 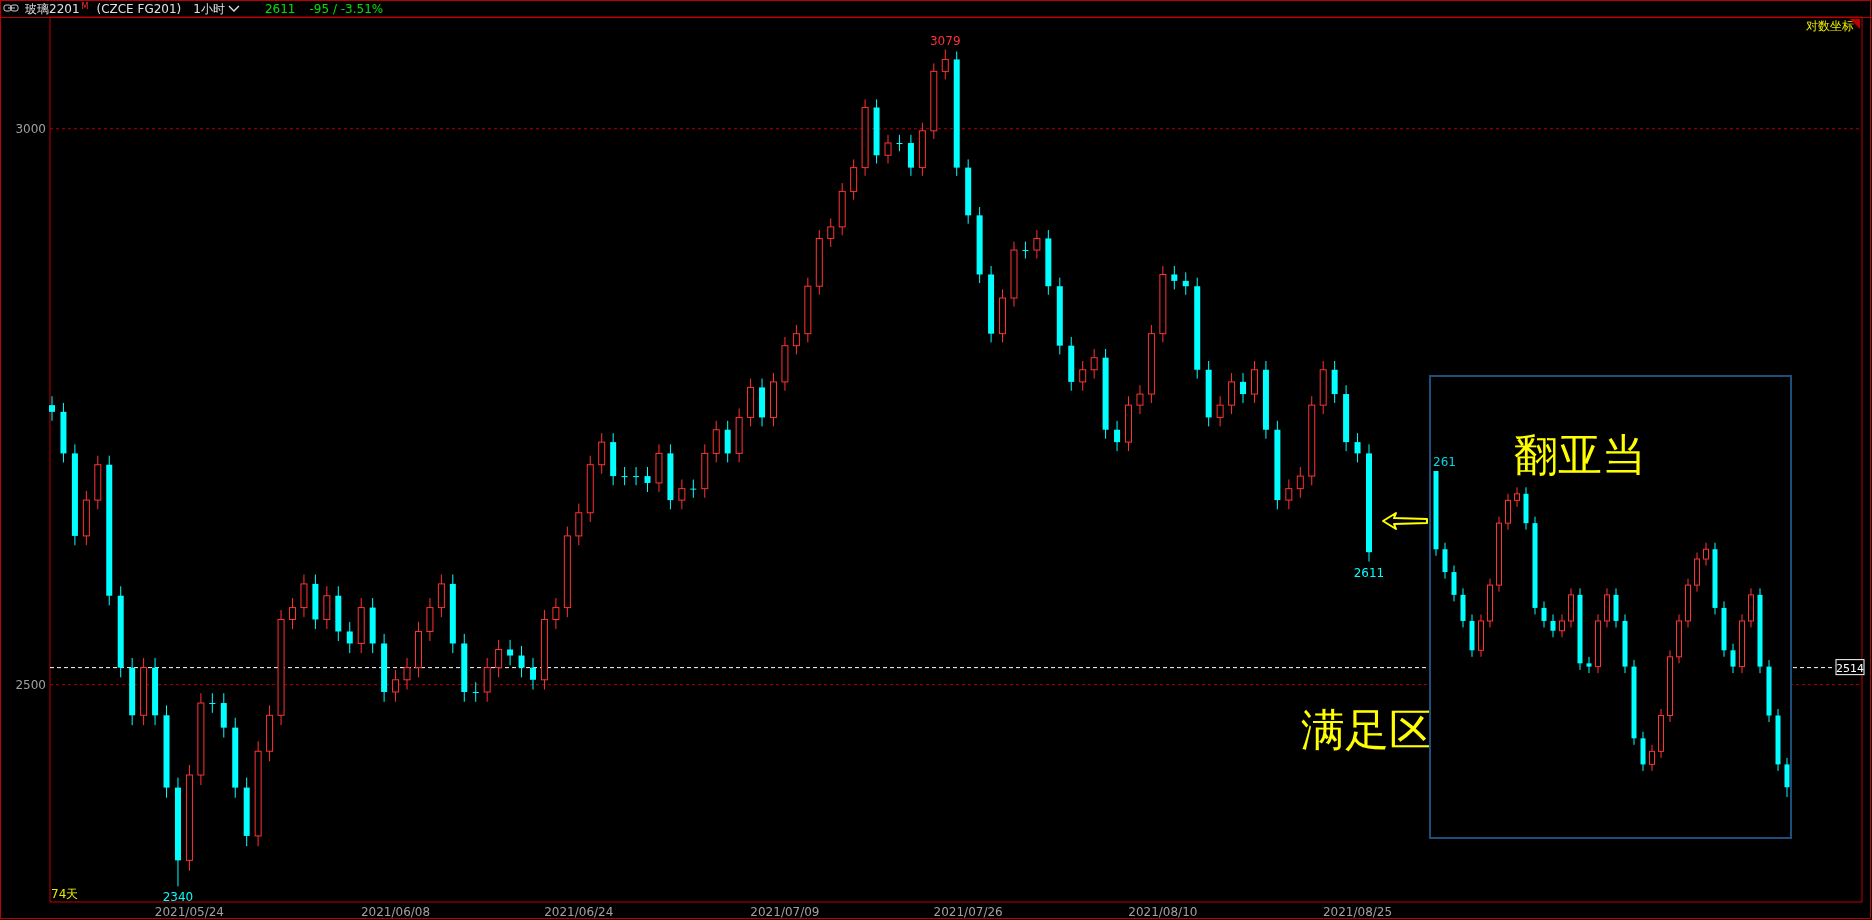 What do you see at coordinates (1163, 912) in the screenshot?
I see `x-tick-label: 2021/08/10` at bounding box center [1163, 912].